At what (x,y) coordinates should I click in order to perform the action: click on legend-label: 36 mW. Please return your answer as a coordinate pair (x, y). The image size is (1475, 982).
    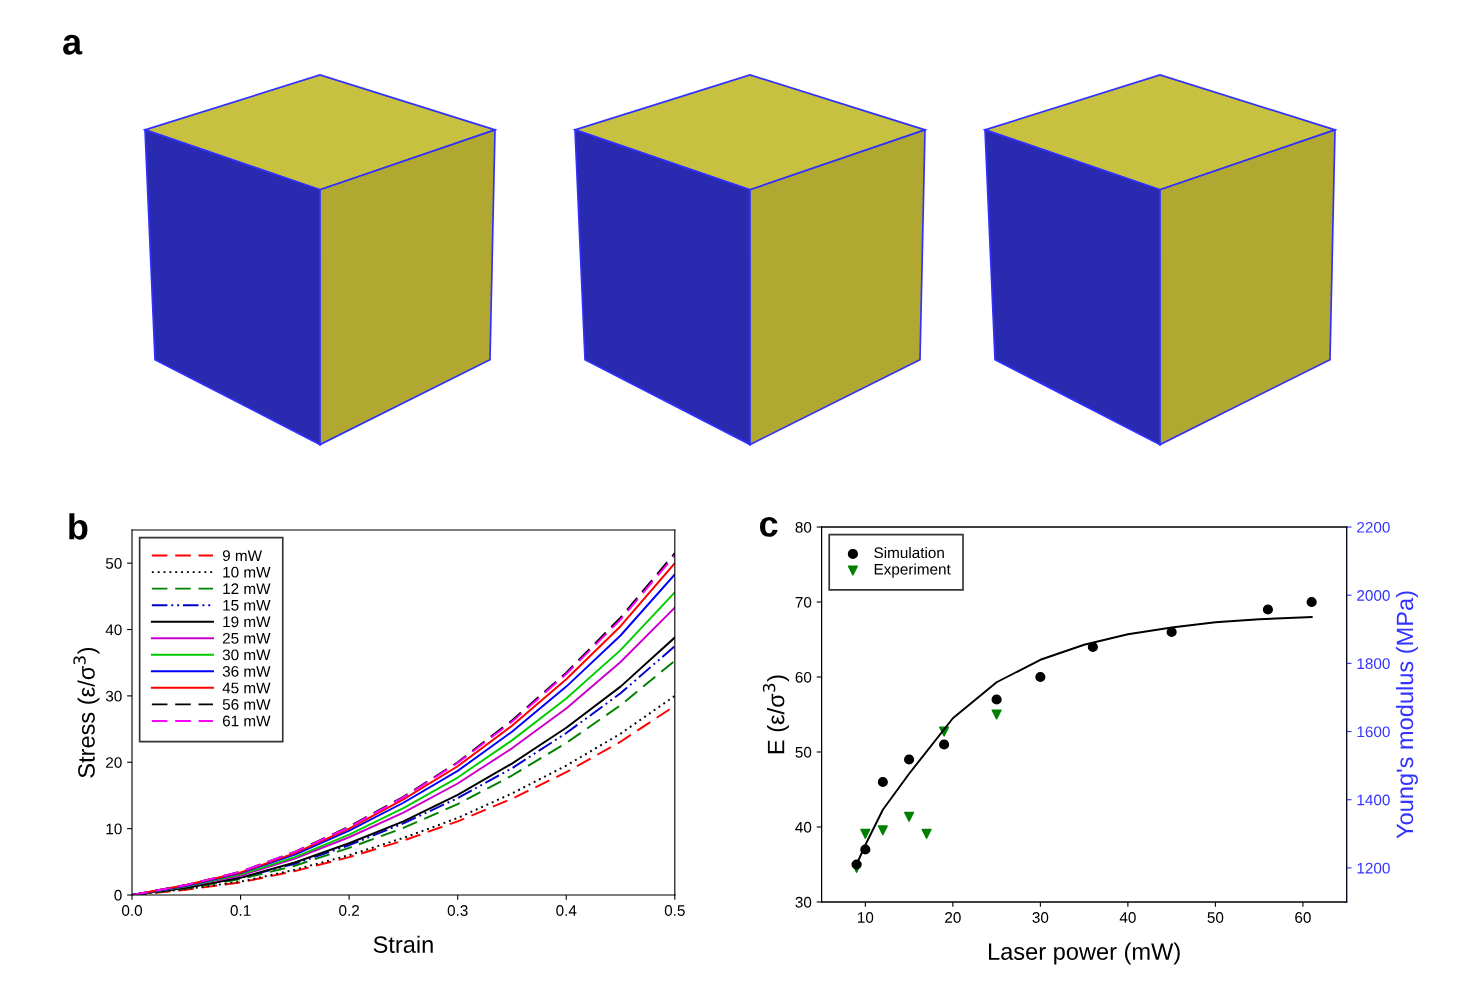
    Looking at the image, I should click on (246, 671).